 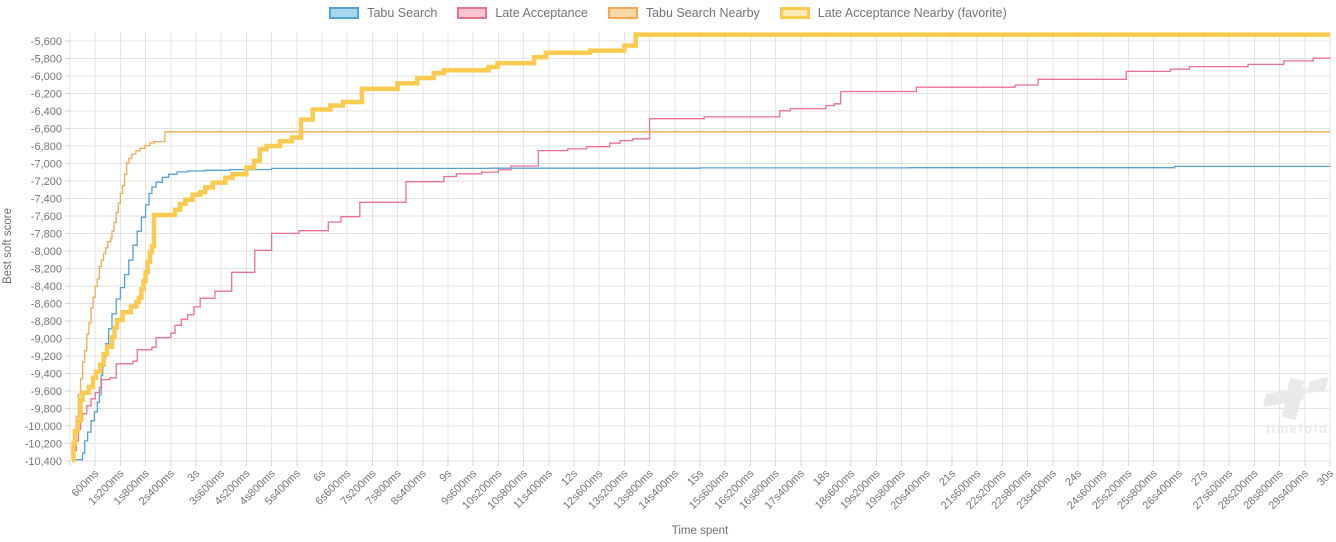 What do you see at coordinates (794, 13) in the screenshot?
I see `legend-swatch-late-acceptance-nearby-favorite` at bounding box center [794, 13].